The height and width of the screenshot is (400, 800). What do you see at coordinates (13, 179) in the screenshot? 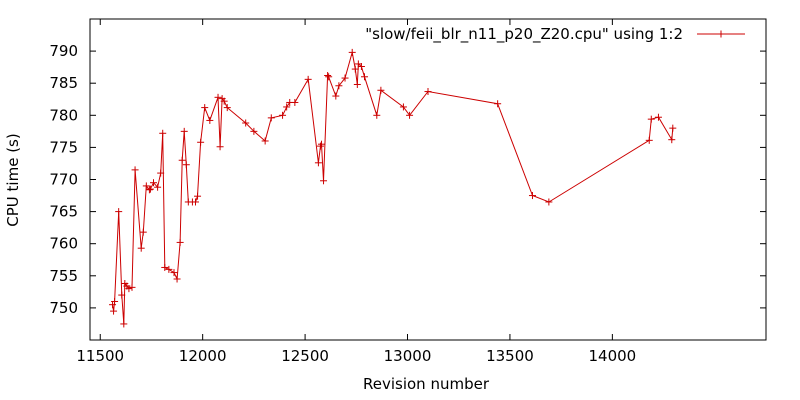
I see `y-axis-label: CPU time (s)` at bounding box center [13, 179].